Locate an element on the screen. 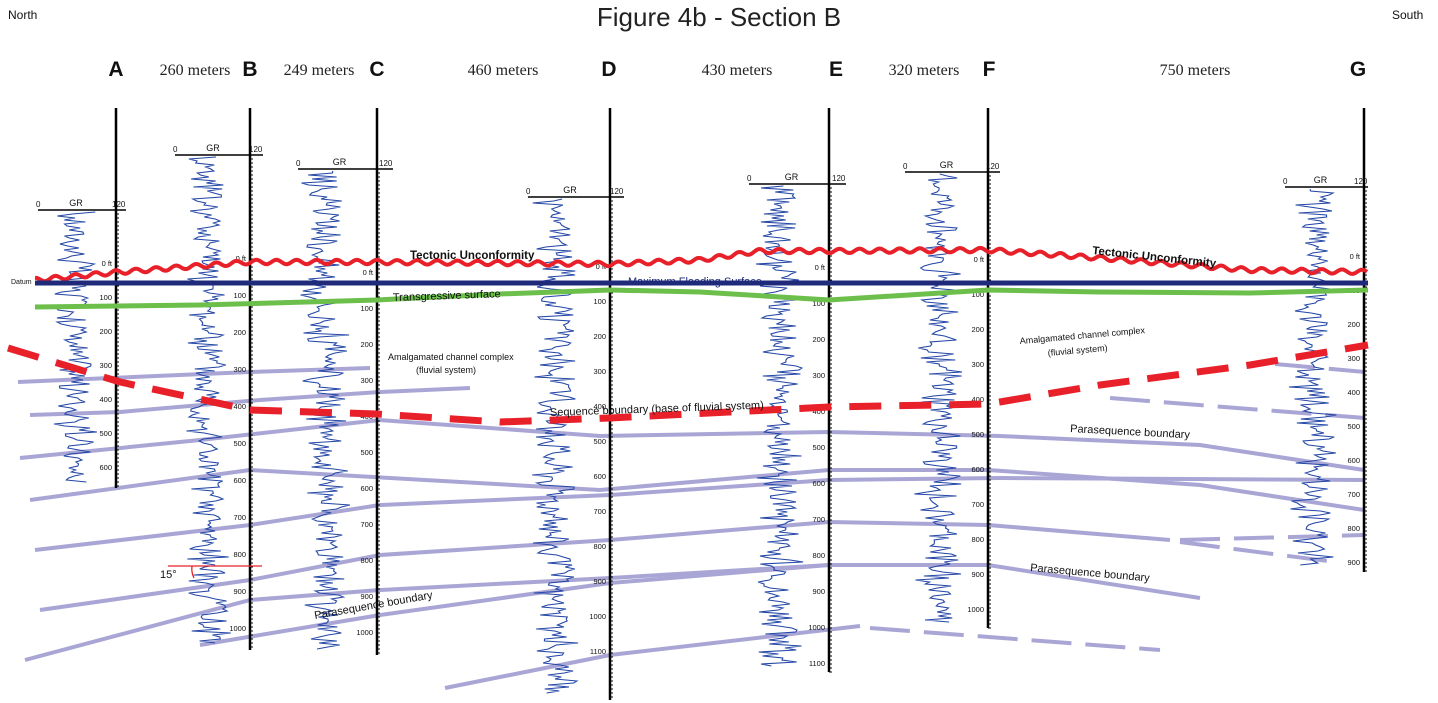 The image size is (1438, 703). well-label-g: G is located at coordinates (1358, 69).